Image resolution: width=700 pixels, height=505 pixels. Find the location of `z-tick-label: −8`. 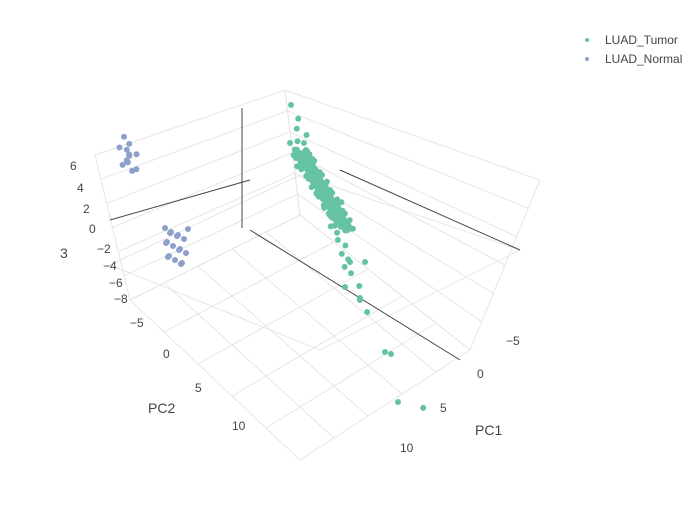

z-tick-label: −8 is located at coordinates (121, 299).